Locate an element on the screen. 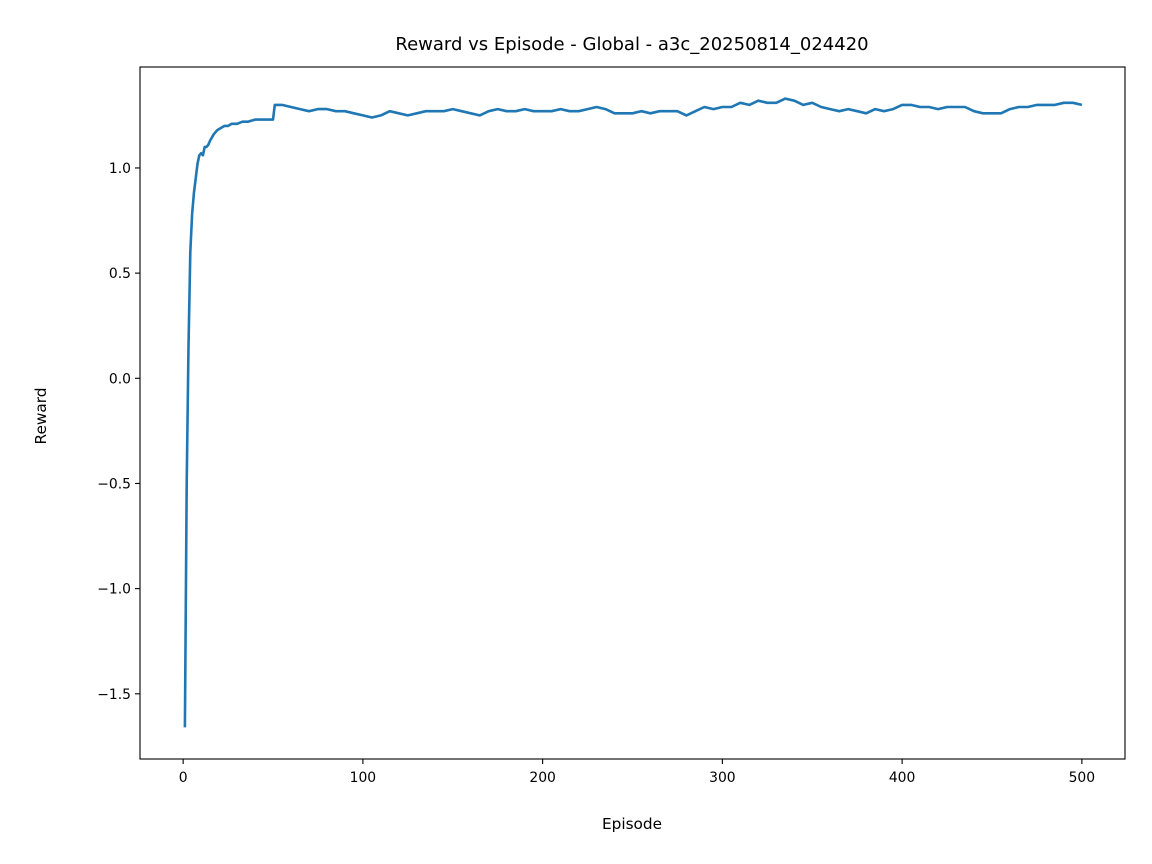 The width and height of the screenshot is (1152, 864). y-tick-label: 0.0 is located at coordinates (120, 379).